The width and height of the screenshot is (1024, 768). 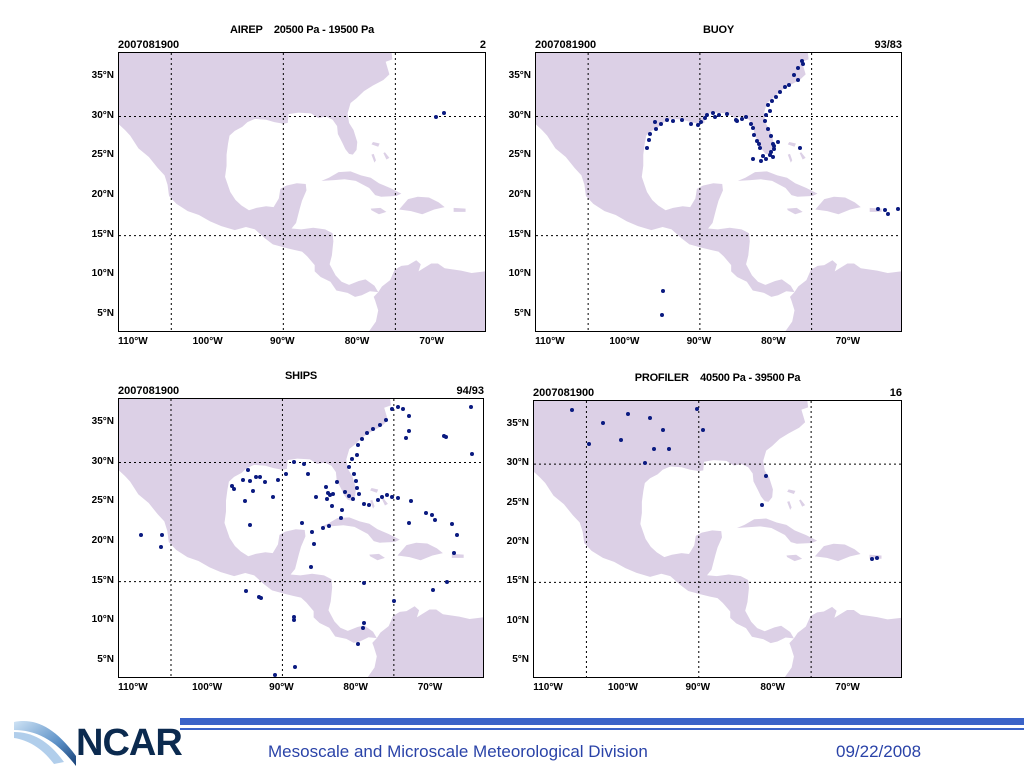 I want to click on longitude-label: 80°W, so click(x=357, y=341).